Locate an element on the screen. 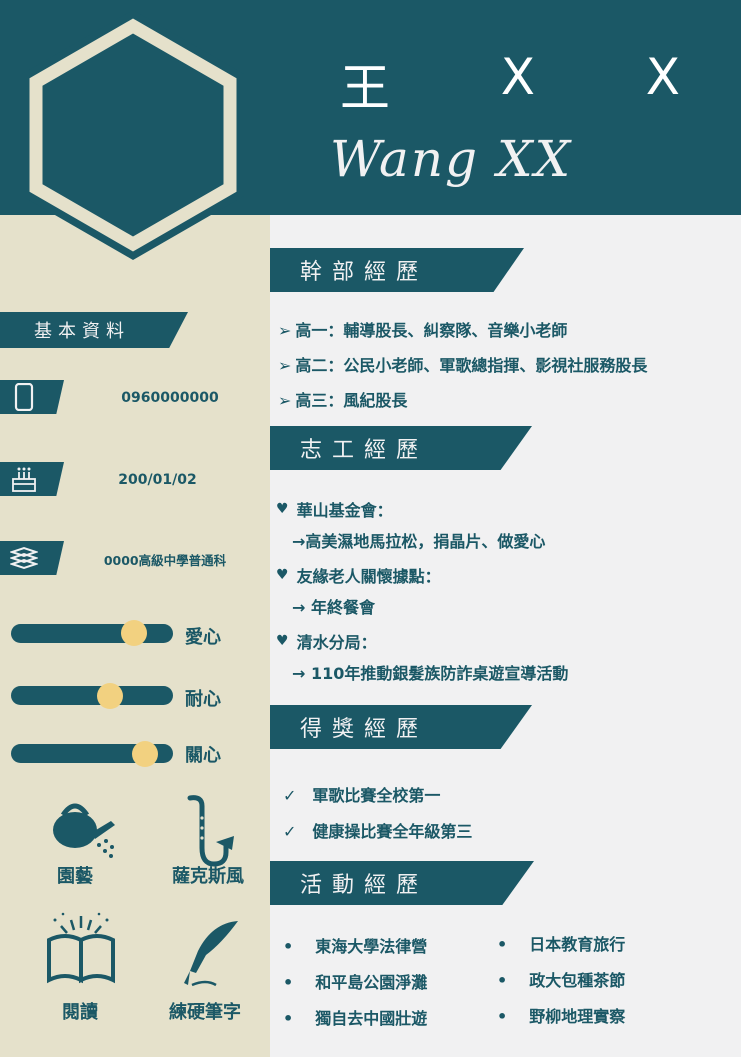  activities-right-list: • 日本教育旅行 • 政大包種茶節 • 野柳地理實察 is located at coordinates (561, 981).